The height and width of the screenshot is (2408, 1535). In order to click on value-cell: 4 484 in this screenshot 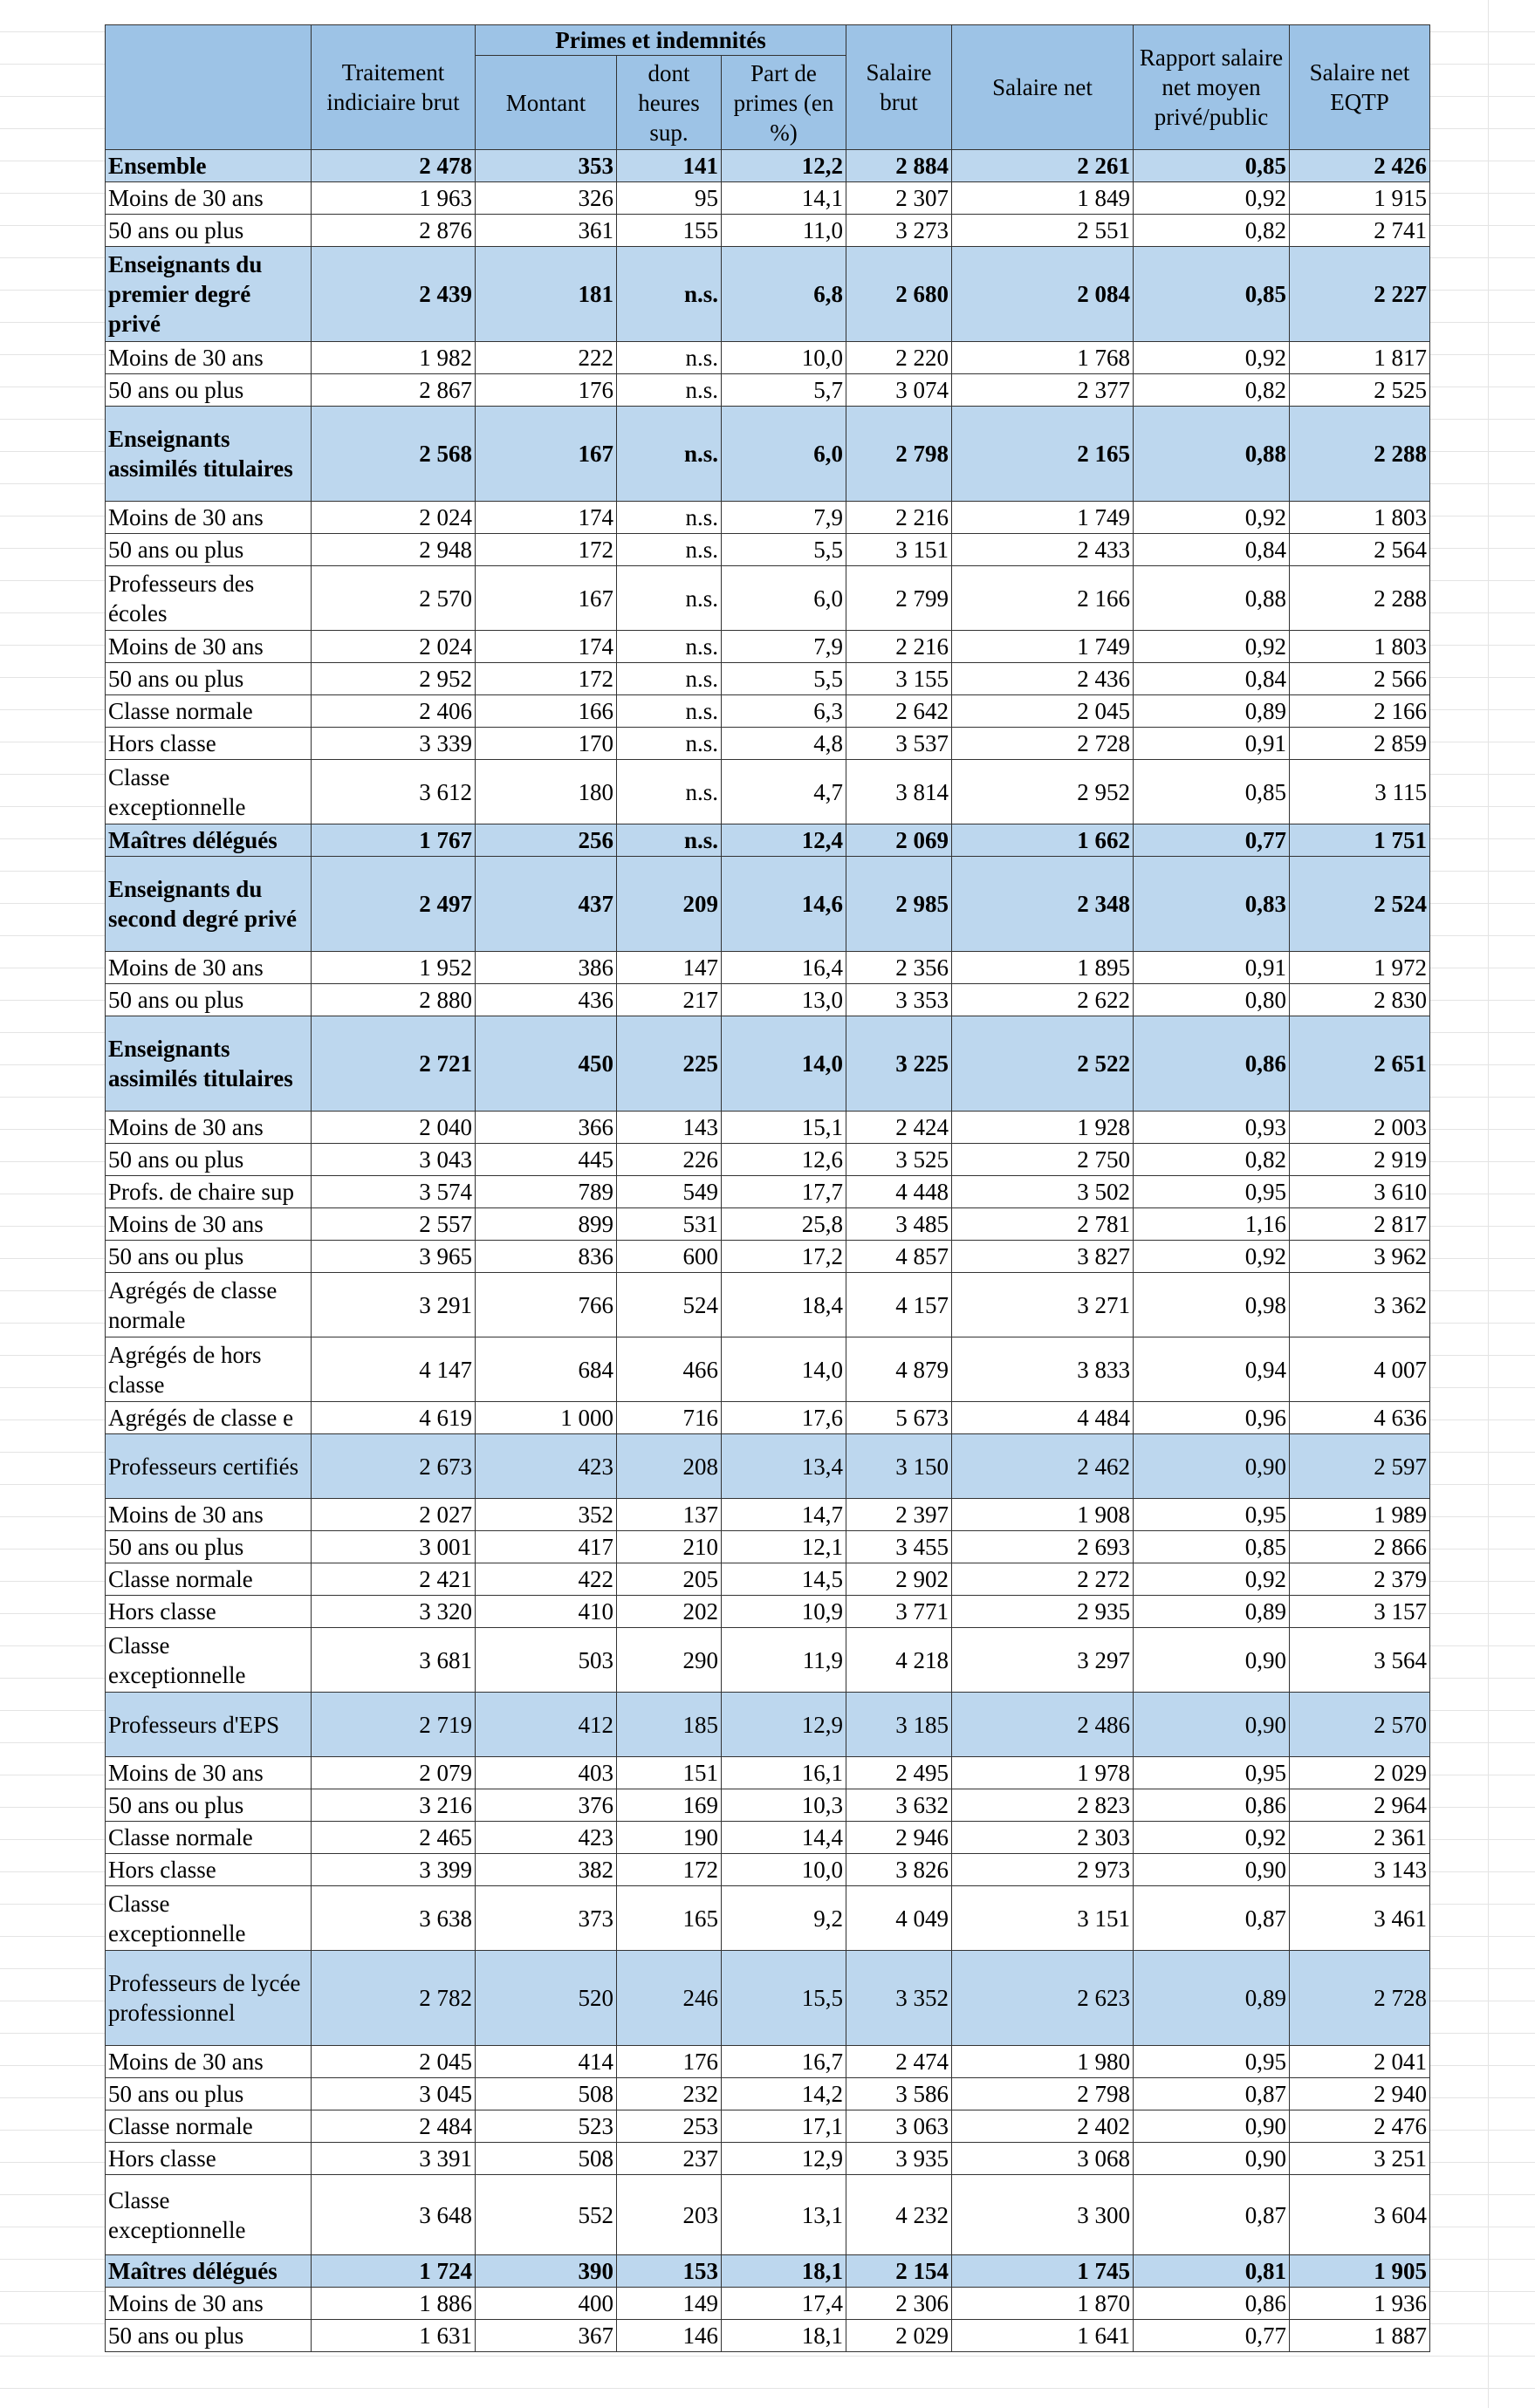, I will do `click(1043, 1418)`.